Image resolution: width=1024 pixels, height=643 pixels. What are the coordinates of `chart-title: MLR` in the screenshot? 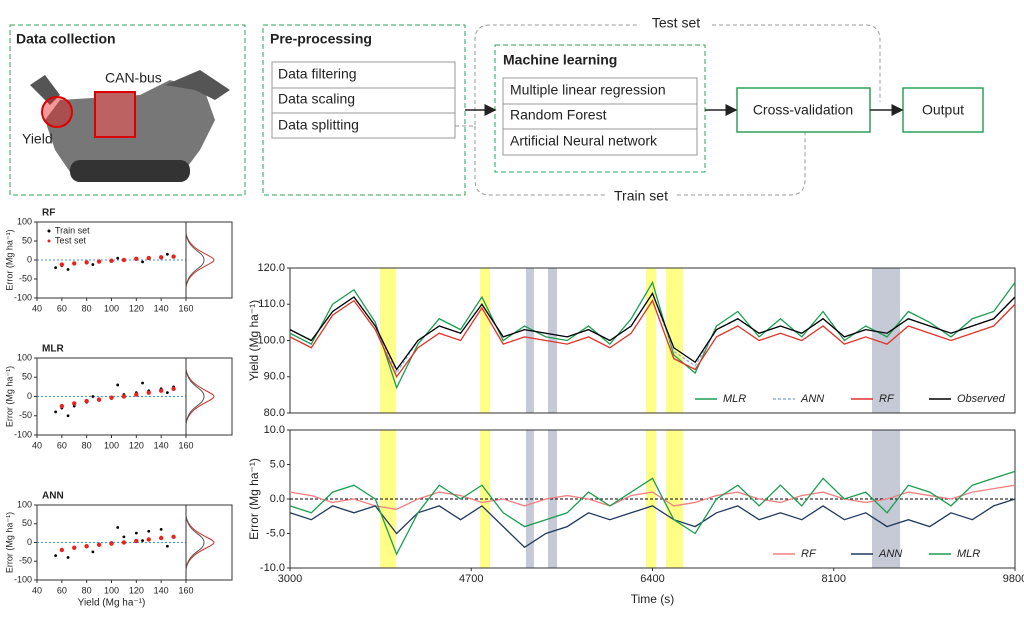 It's located at (53, 349).